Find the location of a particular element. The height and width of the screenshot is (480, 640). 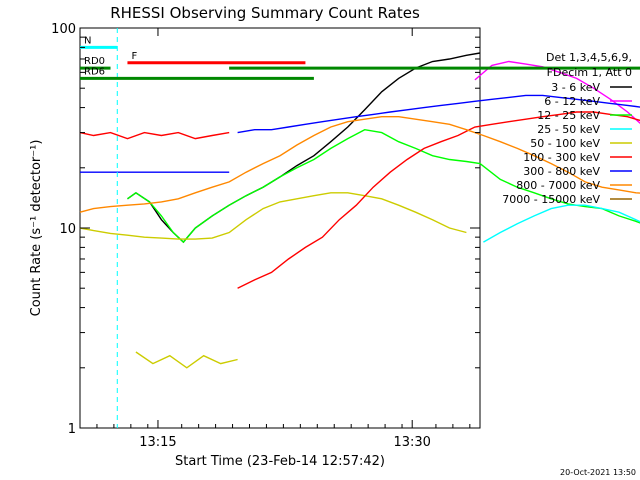

x-axis-label: Start Time (23-Feb-14 12:57:42) is located at coordinates (280, 461).